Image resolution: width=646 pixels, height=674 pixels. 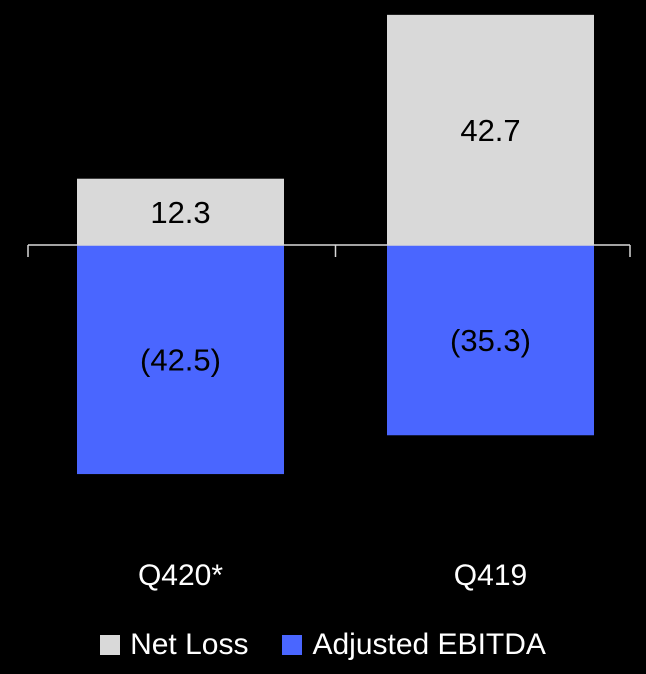 I want to click on category-label-q420: Q420*, so click(x=180, y=575).